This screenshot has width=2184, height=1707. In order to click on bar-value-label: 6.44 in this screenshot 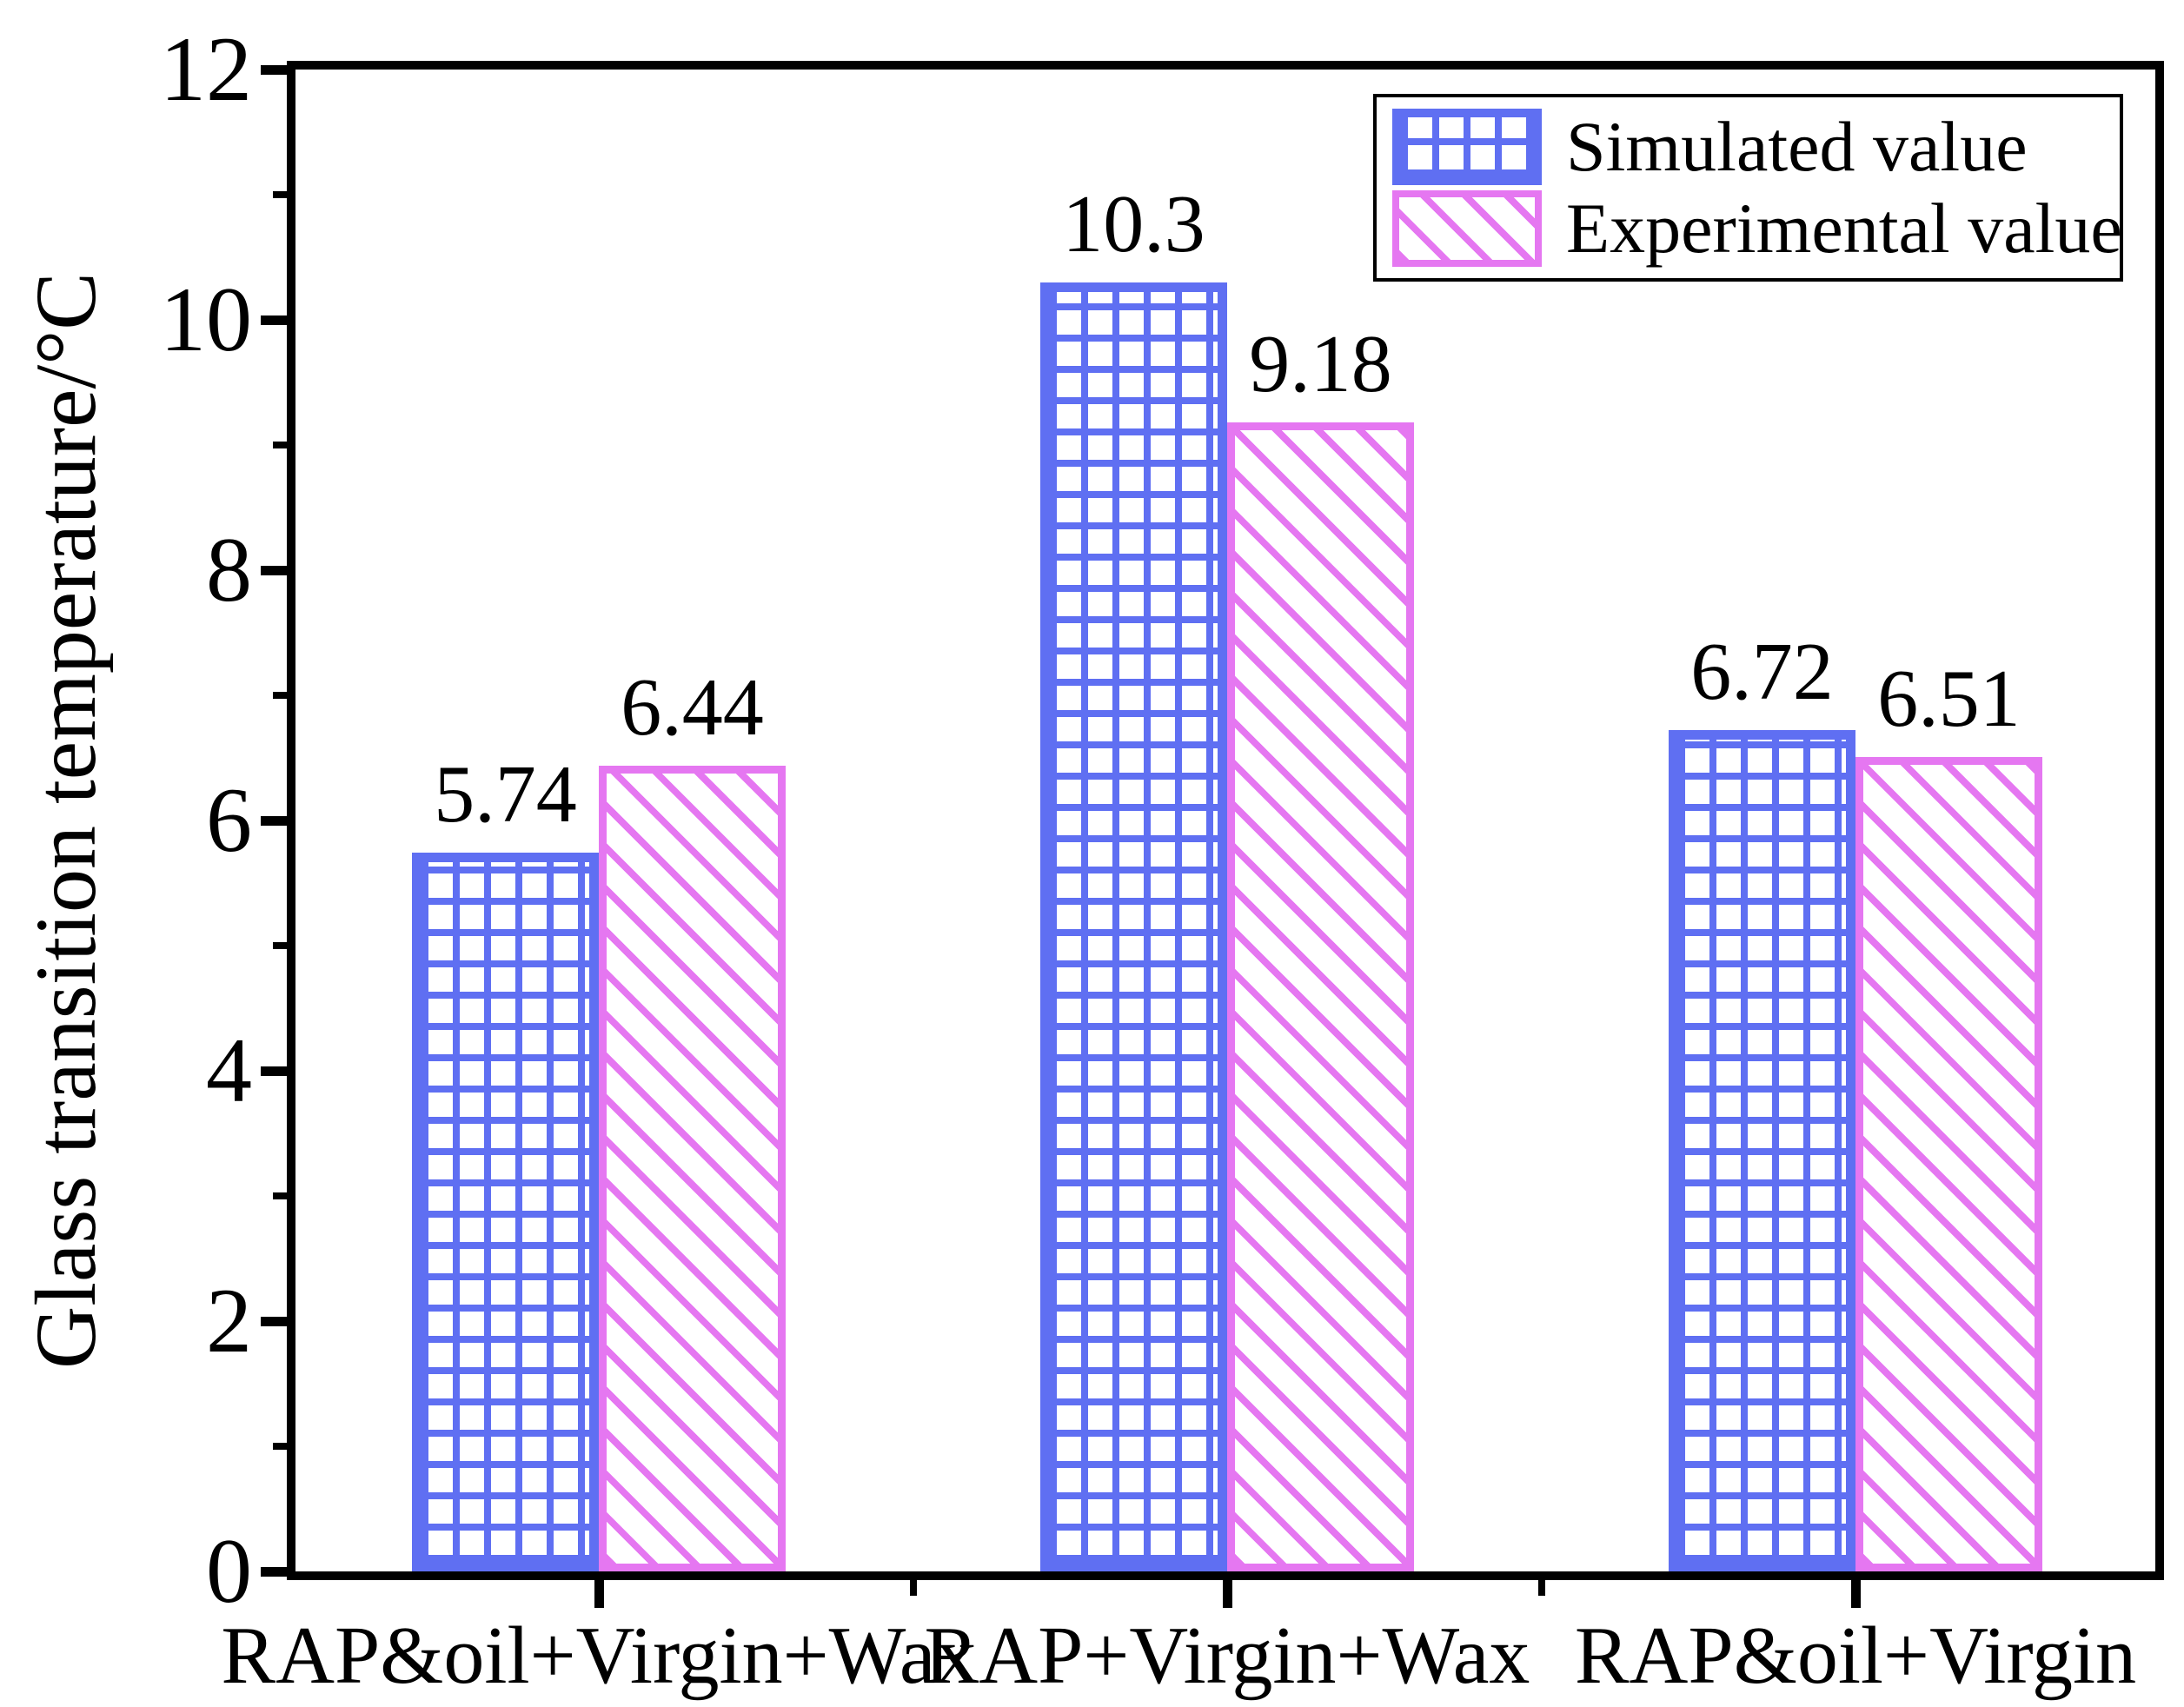, I will do `click(692, 707)`.